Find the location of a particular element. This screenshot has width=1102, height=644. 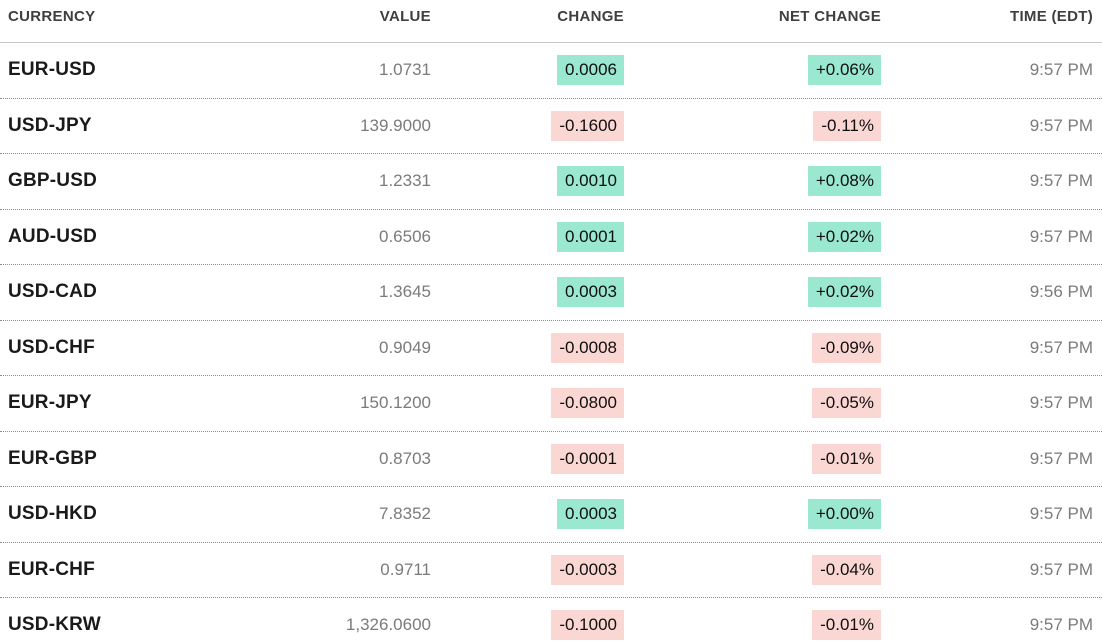

currency-value: 1,326.0600 is located at coordinates (388, 625).